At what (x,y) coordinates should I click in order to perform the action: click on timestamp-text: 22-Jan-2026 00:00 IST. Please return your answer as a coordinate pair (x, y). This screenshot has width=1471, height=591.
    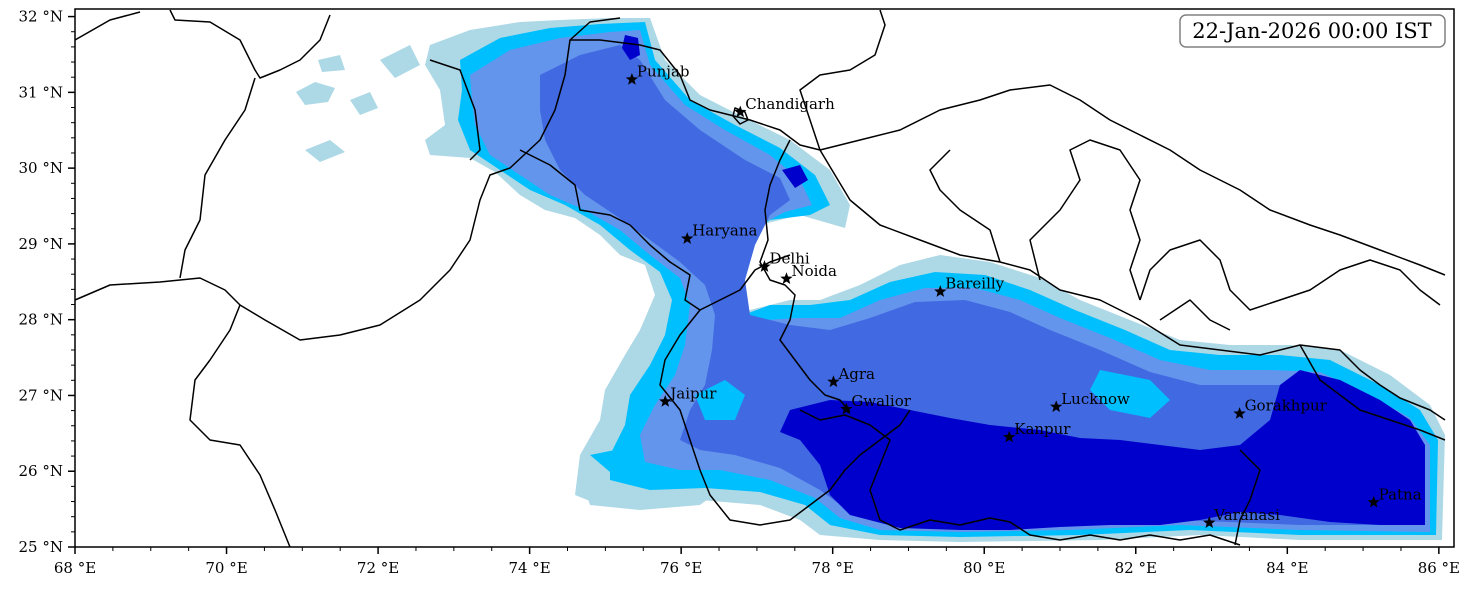
    Looking at the image, I should click on (1311, 31).